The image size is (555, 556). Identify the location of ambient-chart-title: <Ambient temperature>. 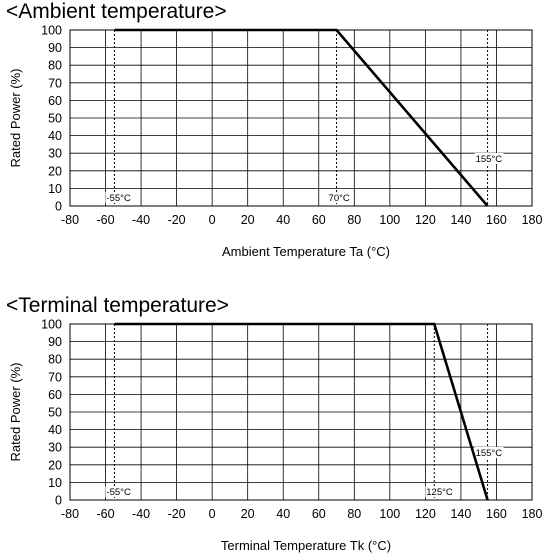
(116, 11).